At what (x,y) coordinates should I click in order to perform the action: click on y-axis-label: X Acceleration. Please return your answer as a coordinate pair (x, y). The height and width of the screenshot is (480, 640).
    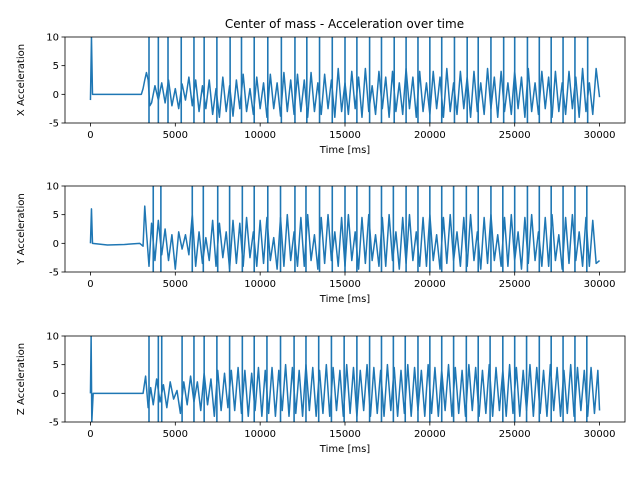
    Looking at the image, I should click on (21, 80).